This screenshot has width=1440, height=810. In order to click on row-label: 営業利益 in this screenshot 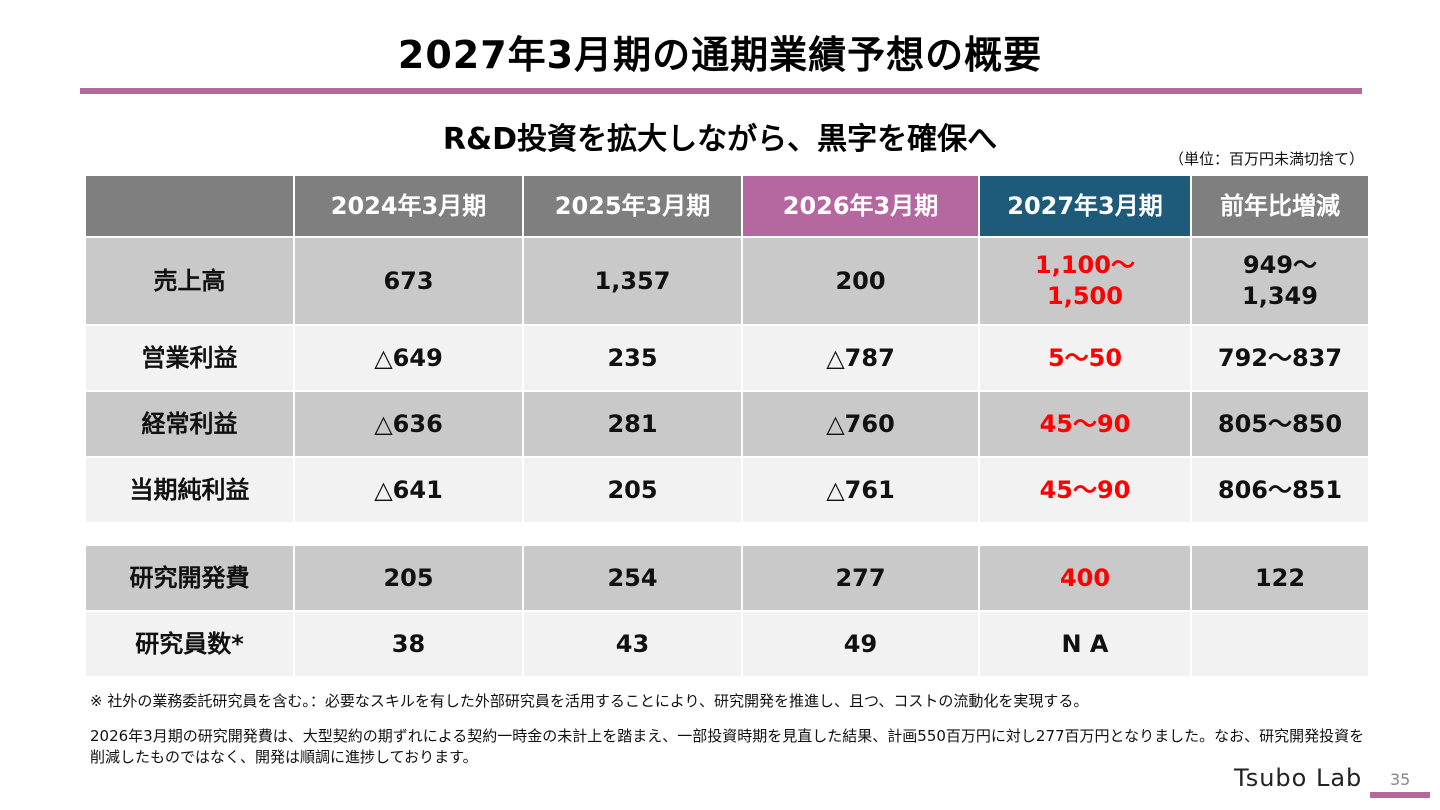, I will do `click(189, 358)`.